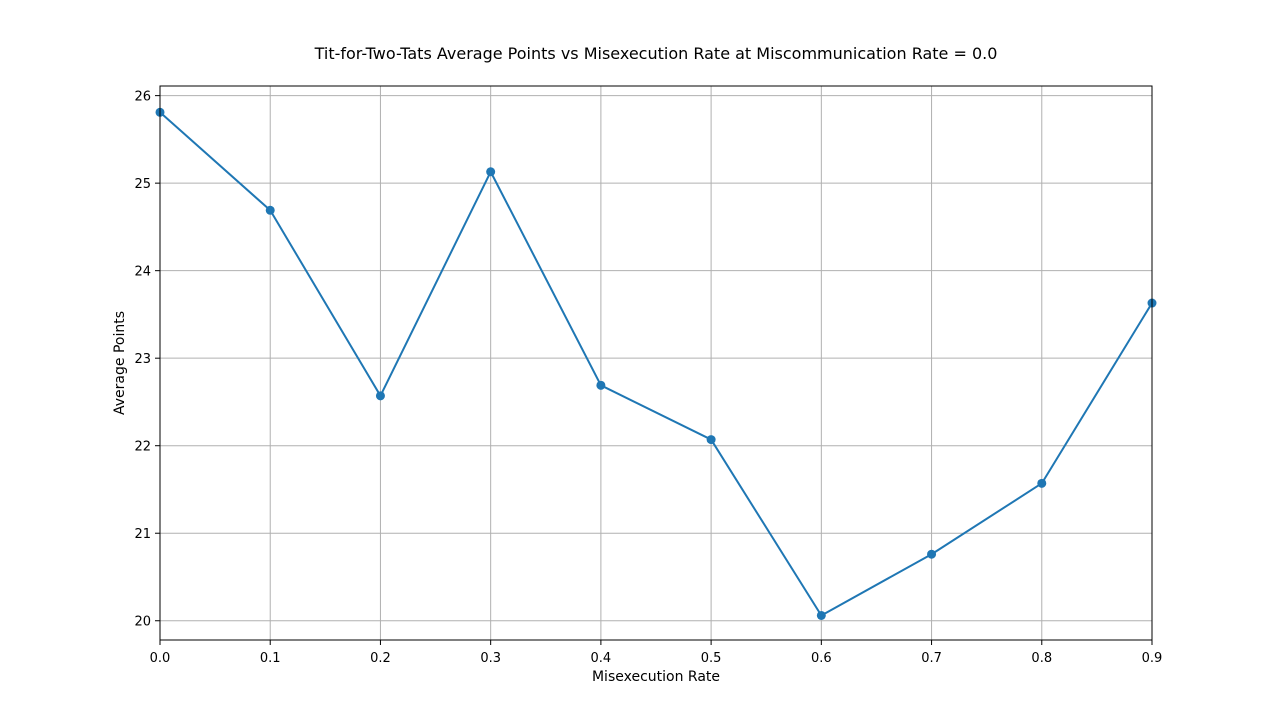 This screenshot has width=1280, height=719. Describe the element at coordinates (142, 622) in the screenshot. I see `y-tick-label: 20` at that location.